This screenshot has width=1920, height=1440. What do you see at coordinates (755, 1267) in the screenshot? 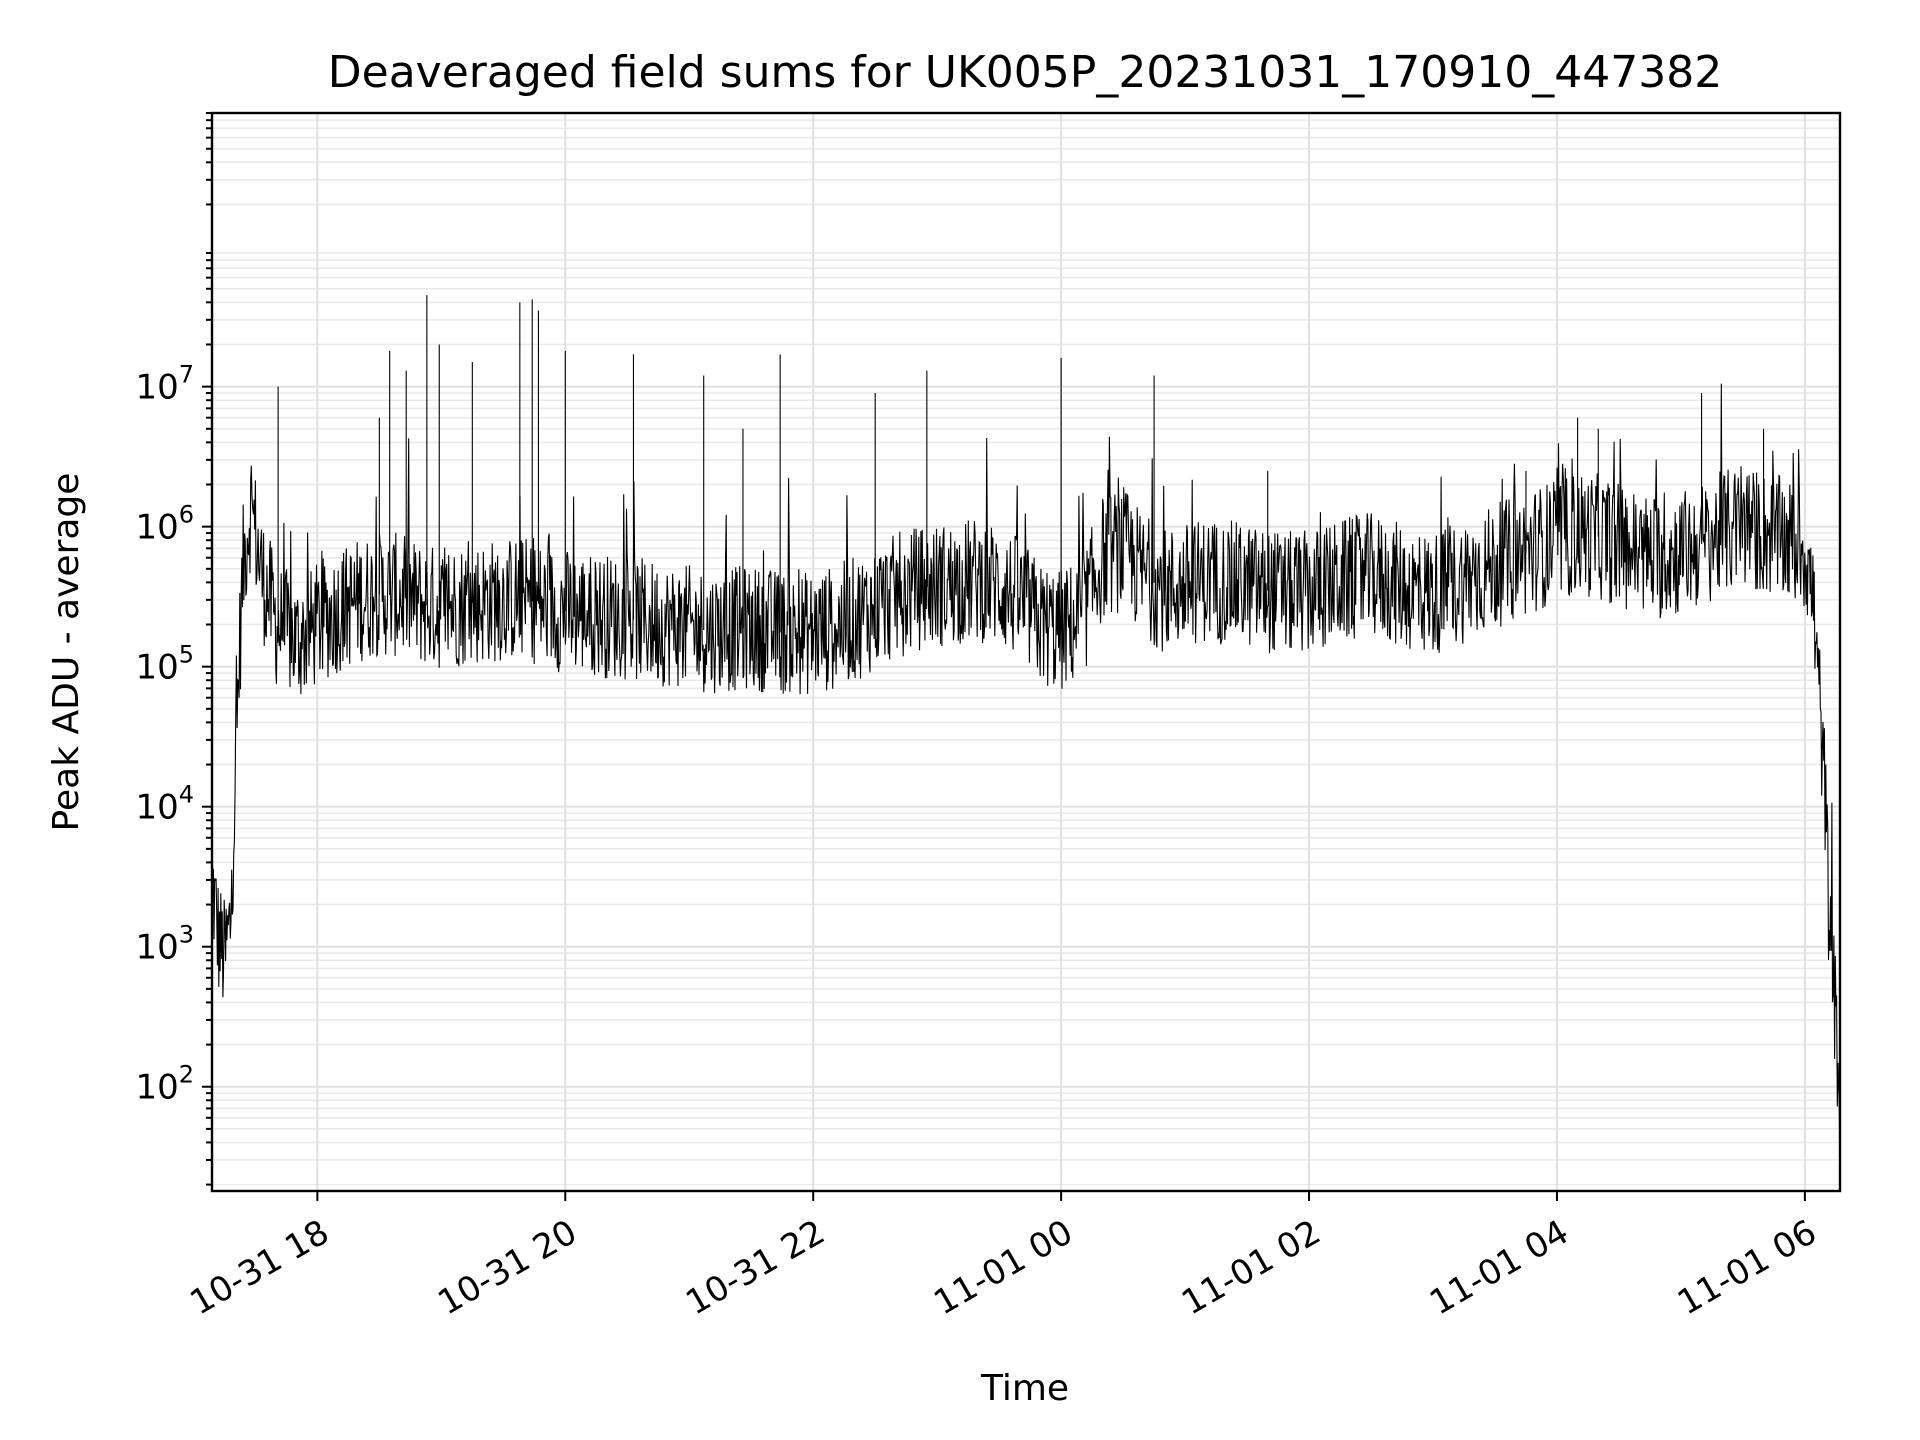
I see `x-tick-label: 10-31 22` at bounding box center [755, 1267].